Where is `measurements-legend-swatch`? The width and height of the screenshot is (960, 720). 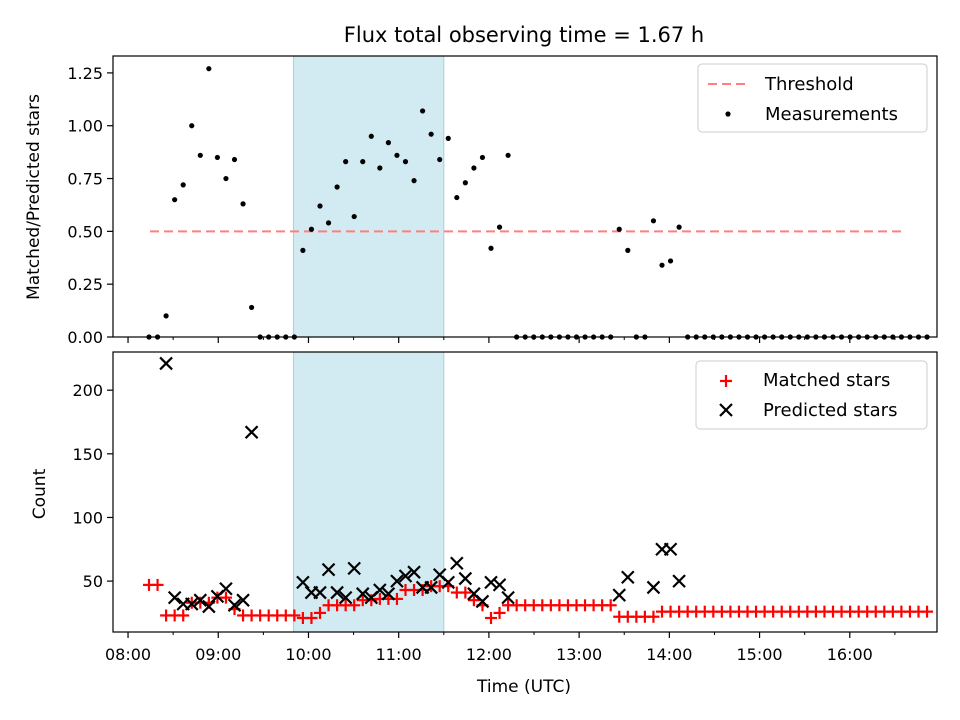 measurements-legend-swatch is located at coordinates (728, 114).